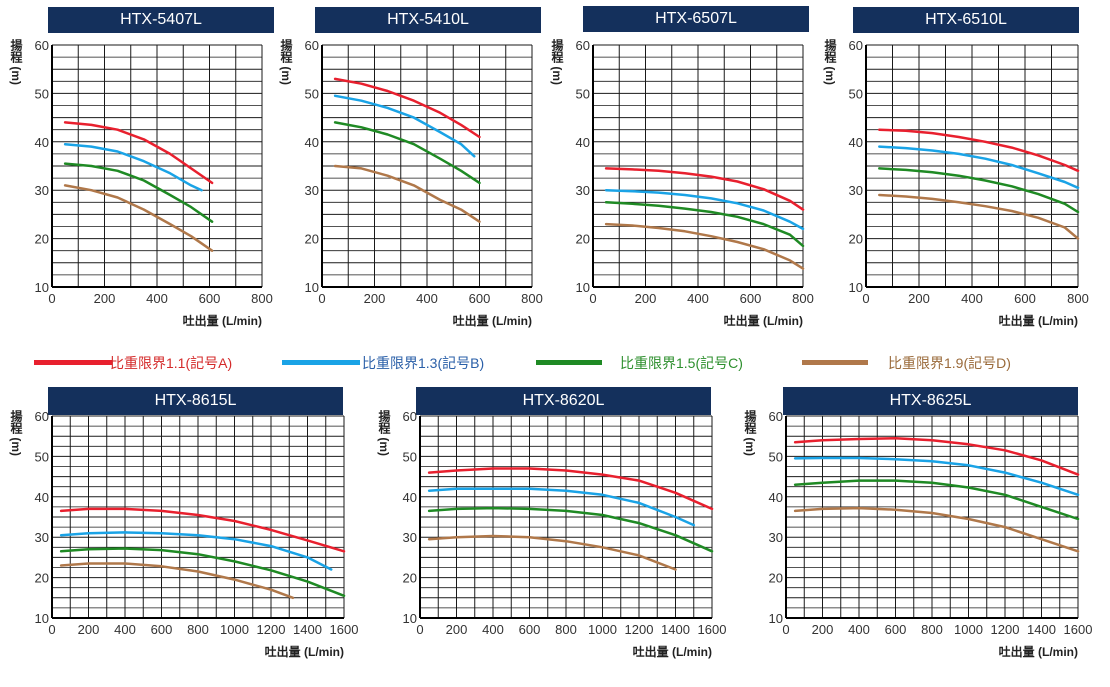 This screenshot has width=1110, height=687. Describe the element at coordinates (321, 362) in the screenshot. I see `legend-swatch-b` at that location.